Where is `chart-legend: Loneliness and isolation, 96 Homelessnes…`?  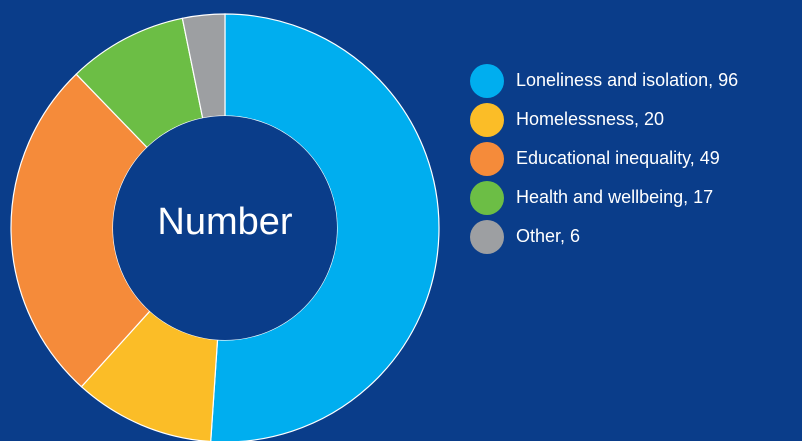 chart-legend: Loneliness and isolation, 96 Homelessnes… is located at coordinates (604, 161).